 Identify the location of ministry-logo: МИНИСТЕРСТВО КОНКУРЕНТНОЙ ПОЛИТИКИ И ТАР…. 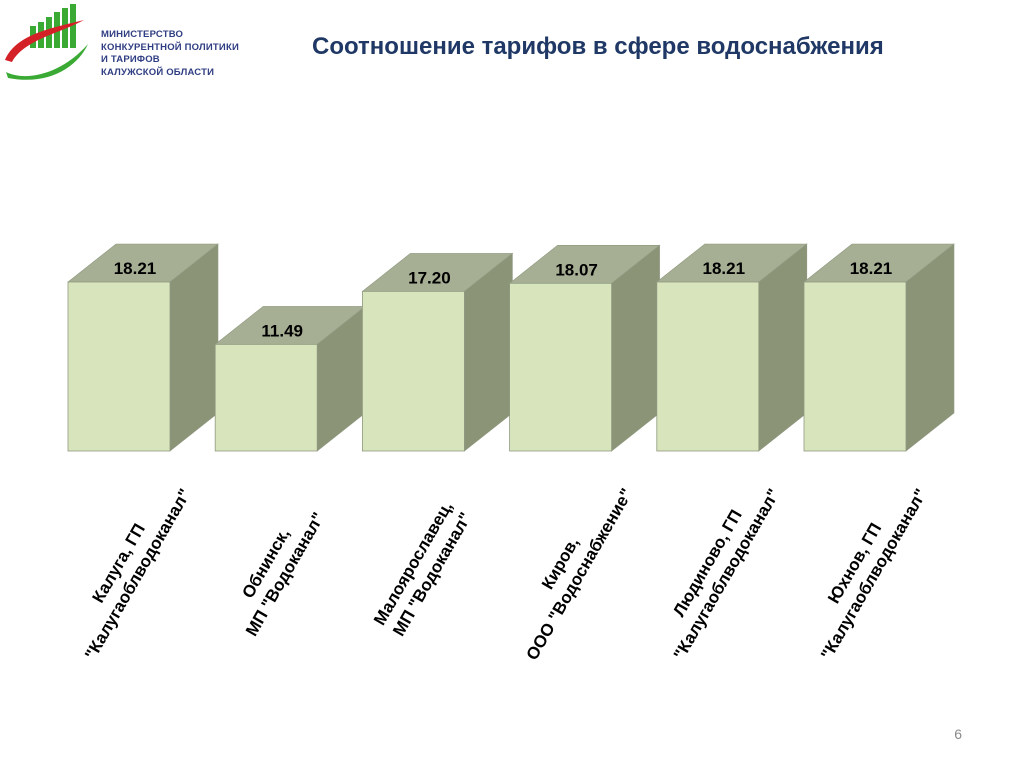
(125, 45).